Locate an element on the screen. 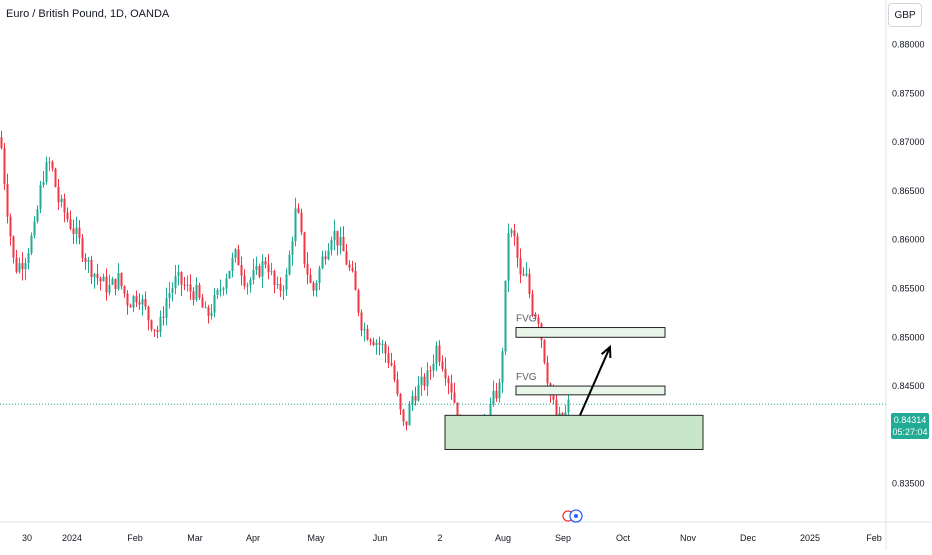 Image resolution: width=932 pixels, height=555 pixels. currency-button: GBP is located at coordinates (905, 15).